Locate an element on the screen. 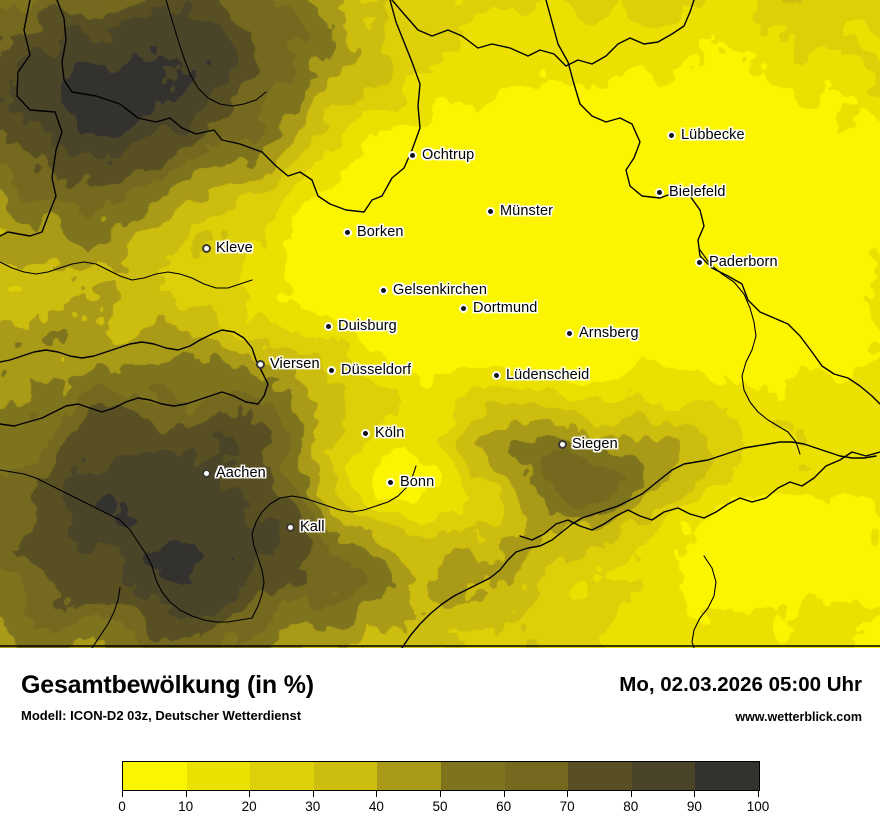 The image size is (880, 830). city-label: Münster is located at coordinates (527, 211).